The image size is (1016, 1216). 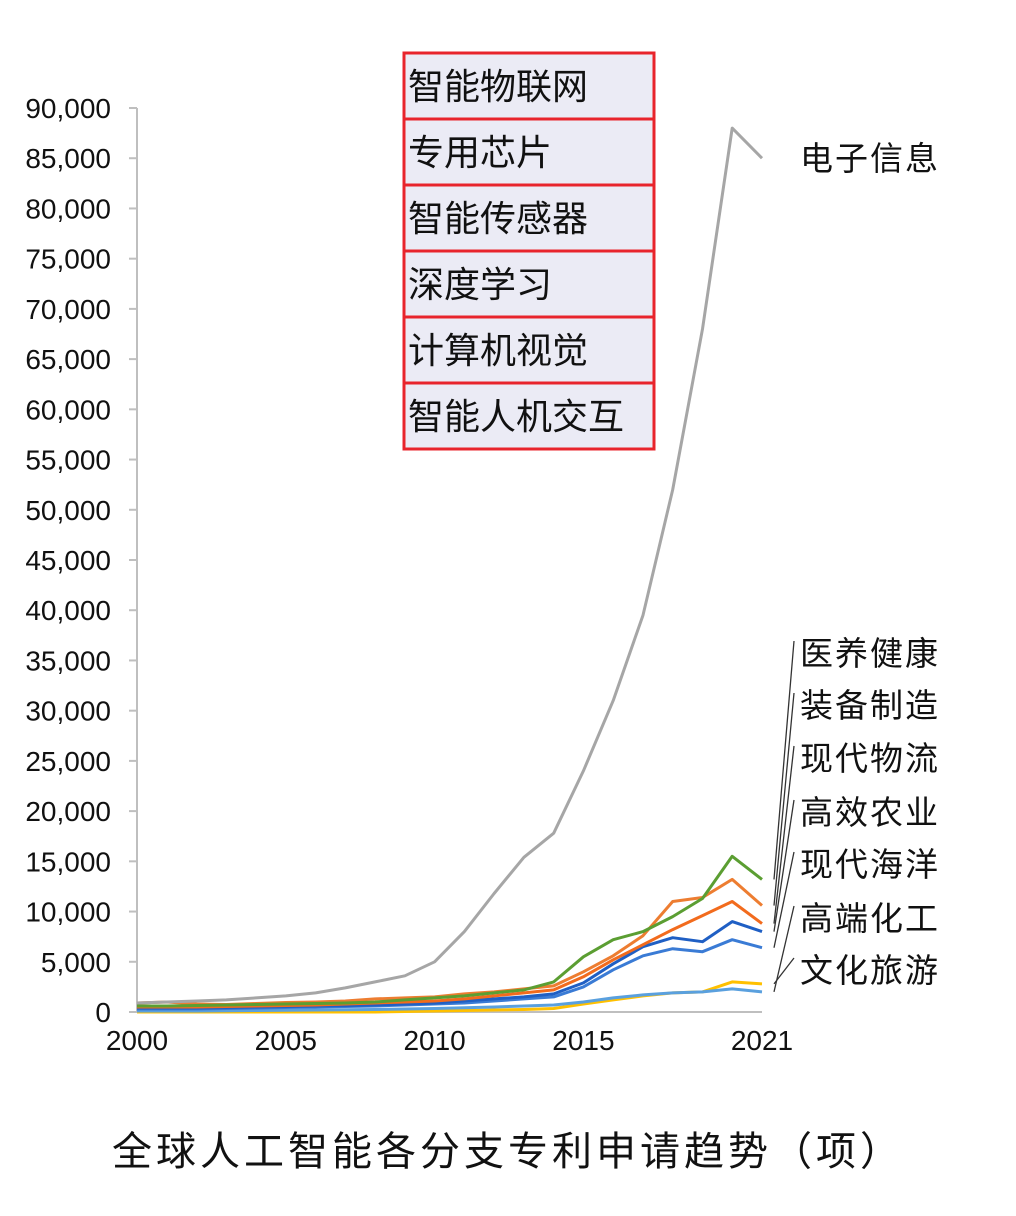 What do you see at coordinates (498, 351) in the screenshot?
I see `legend-box-item: 计算机视觉` at bounding box center [498, 351].